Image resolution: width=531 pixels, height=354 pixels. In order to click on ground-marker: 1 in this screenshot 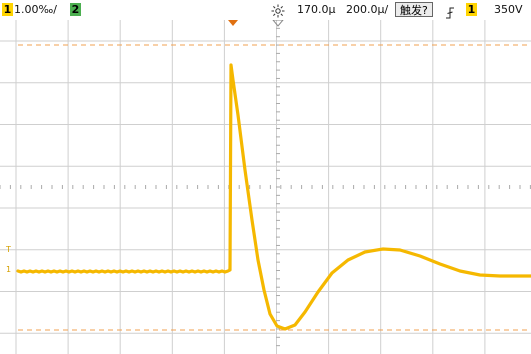, I will do `click(8, 269)`.